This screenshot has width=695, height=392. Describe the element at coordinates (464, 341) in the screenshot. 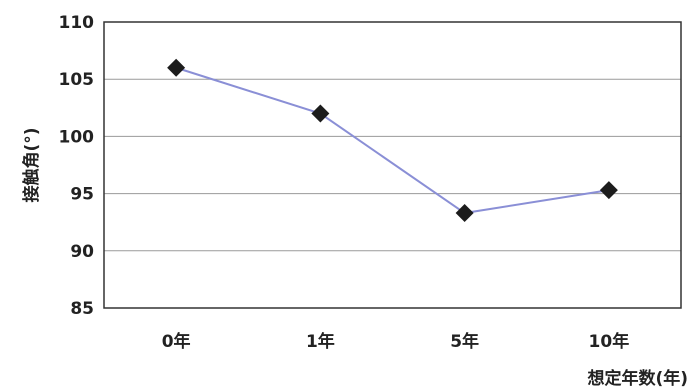

I see `x-tick-label: 5年` at that location.